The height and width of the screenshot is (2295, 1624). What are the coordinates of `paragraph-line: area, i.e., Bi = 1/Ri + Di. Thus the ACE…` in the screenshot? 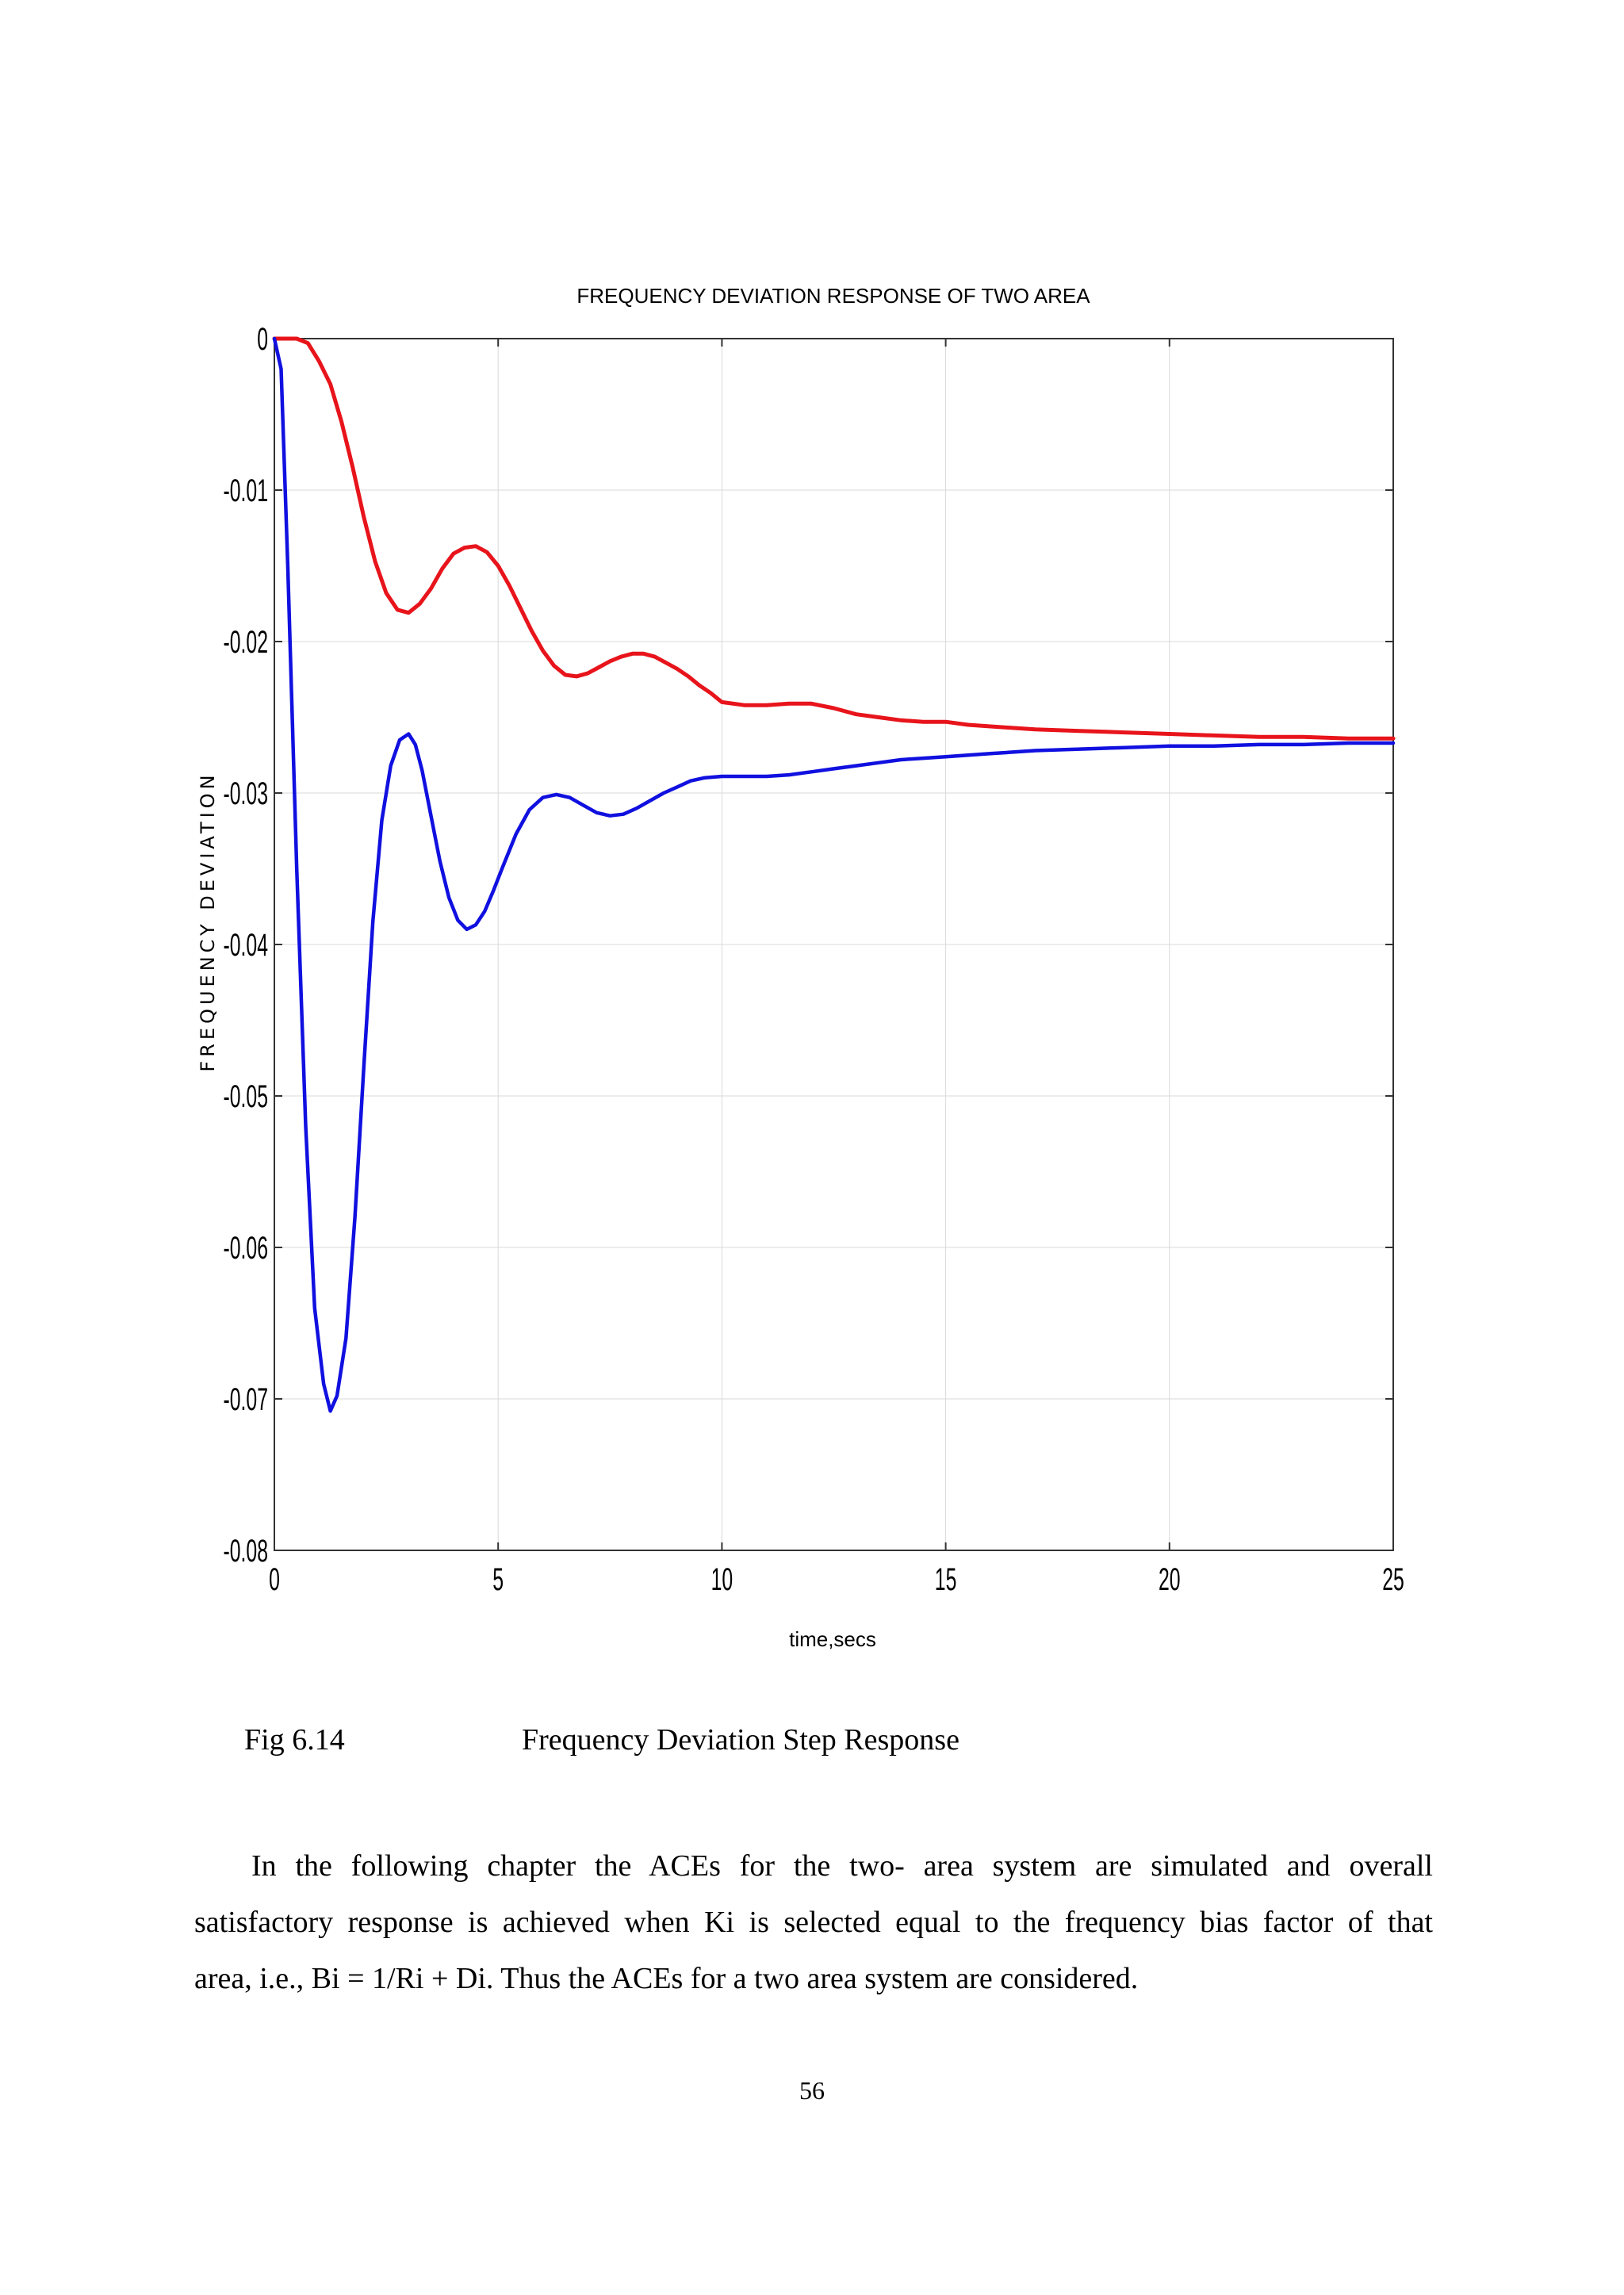 It's located at (666, 1979).